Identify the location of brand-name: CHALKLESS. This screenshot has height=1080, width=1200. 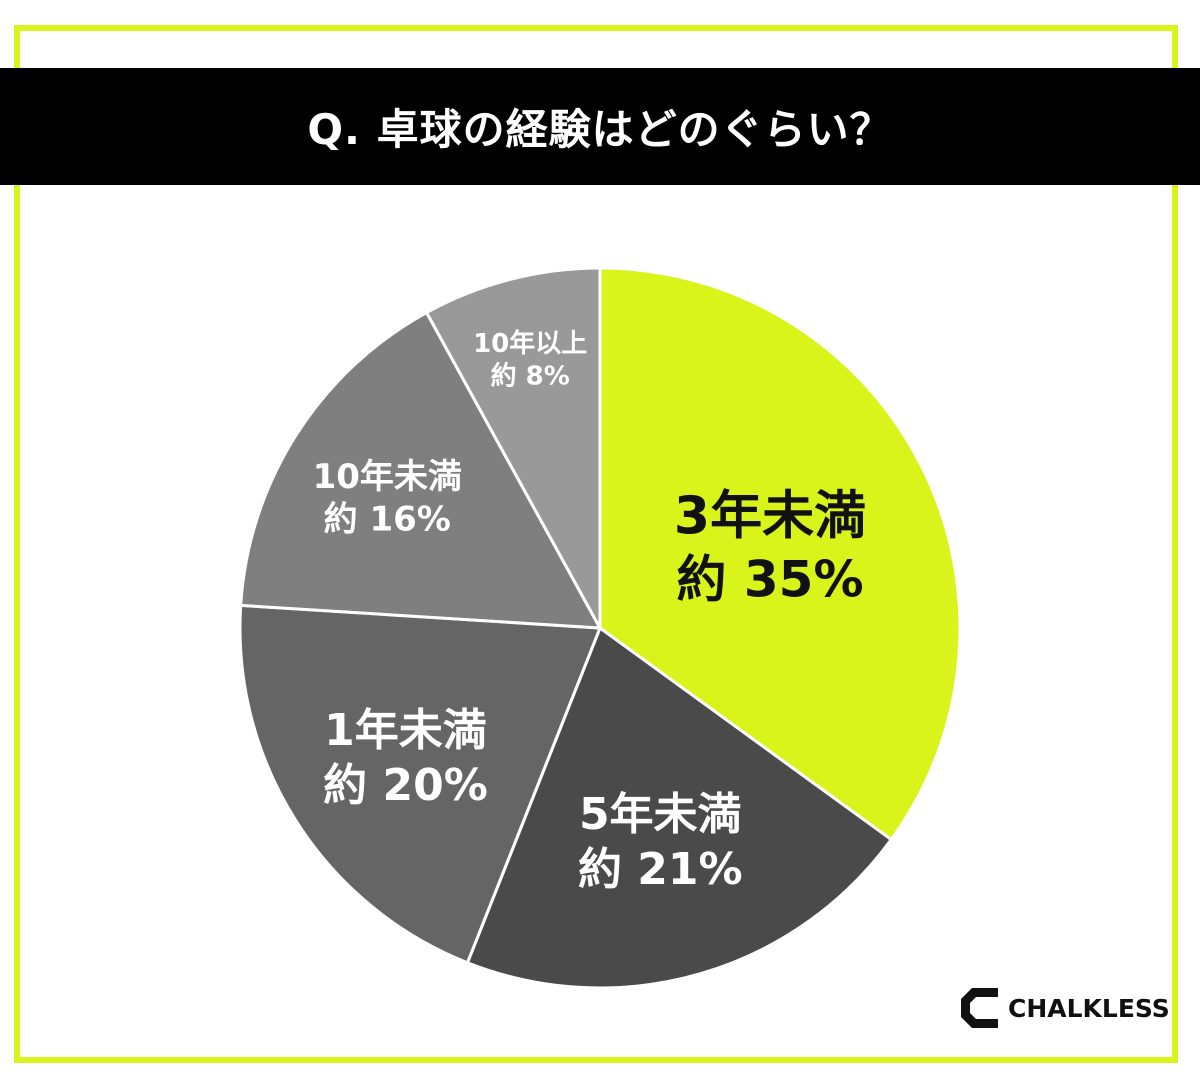
(1089, 1008).